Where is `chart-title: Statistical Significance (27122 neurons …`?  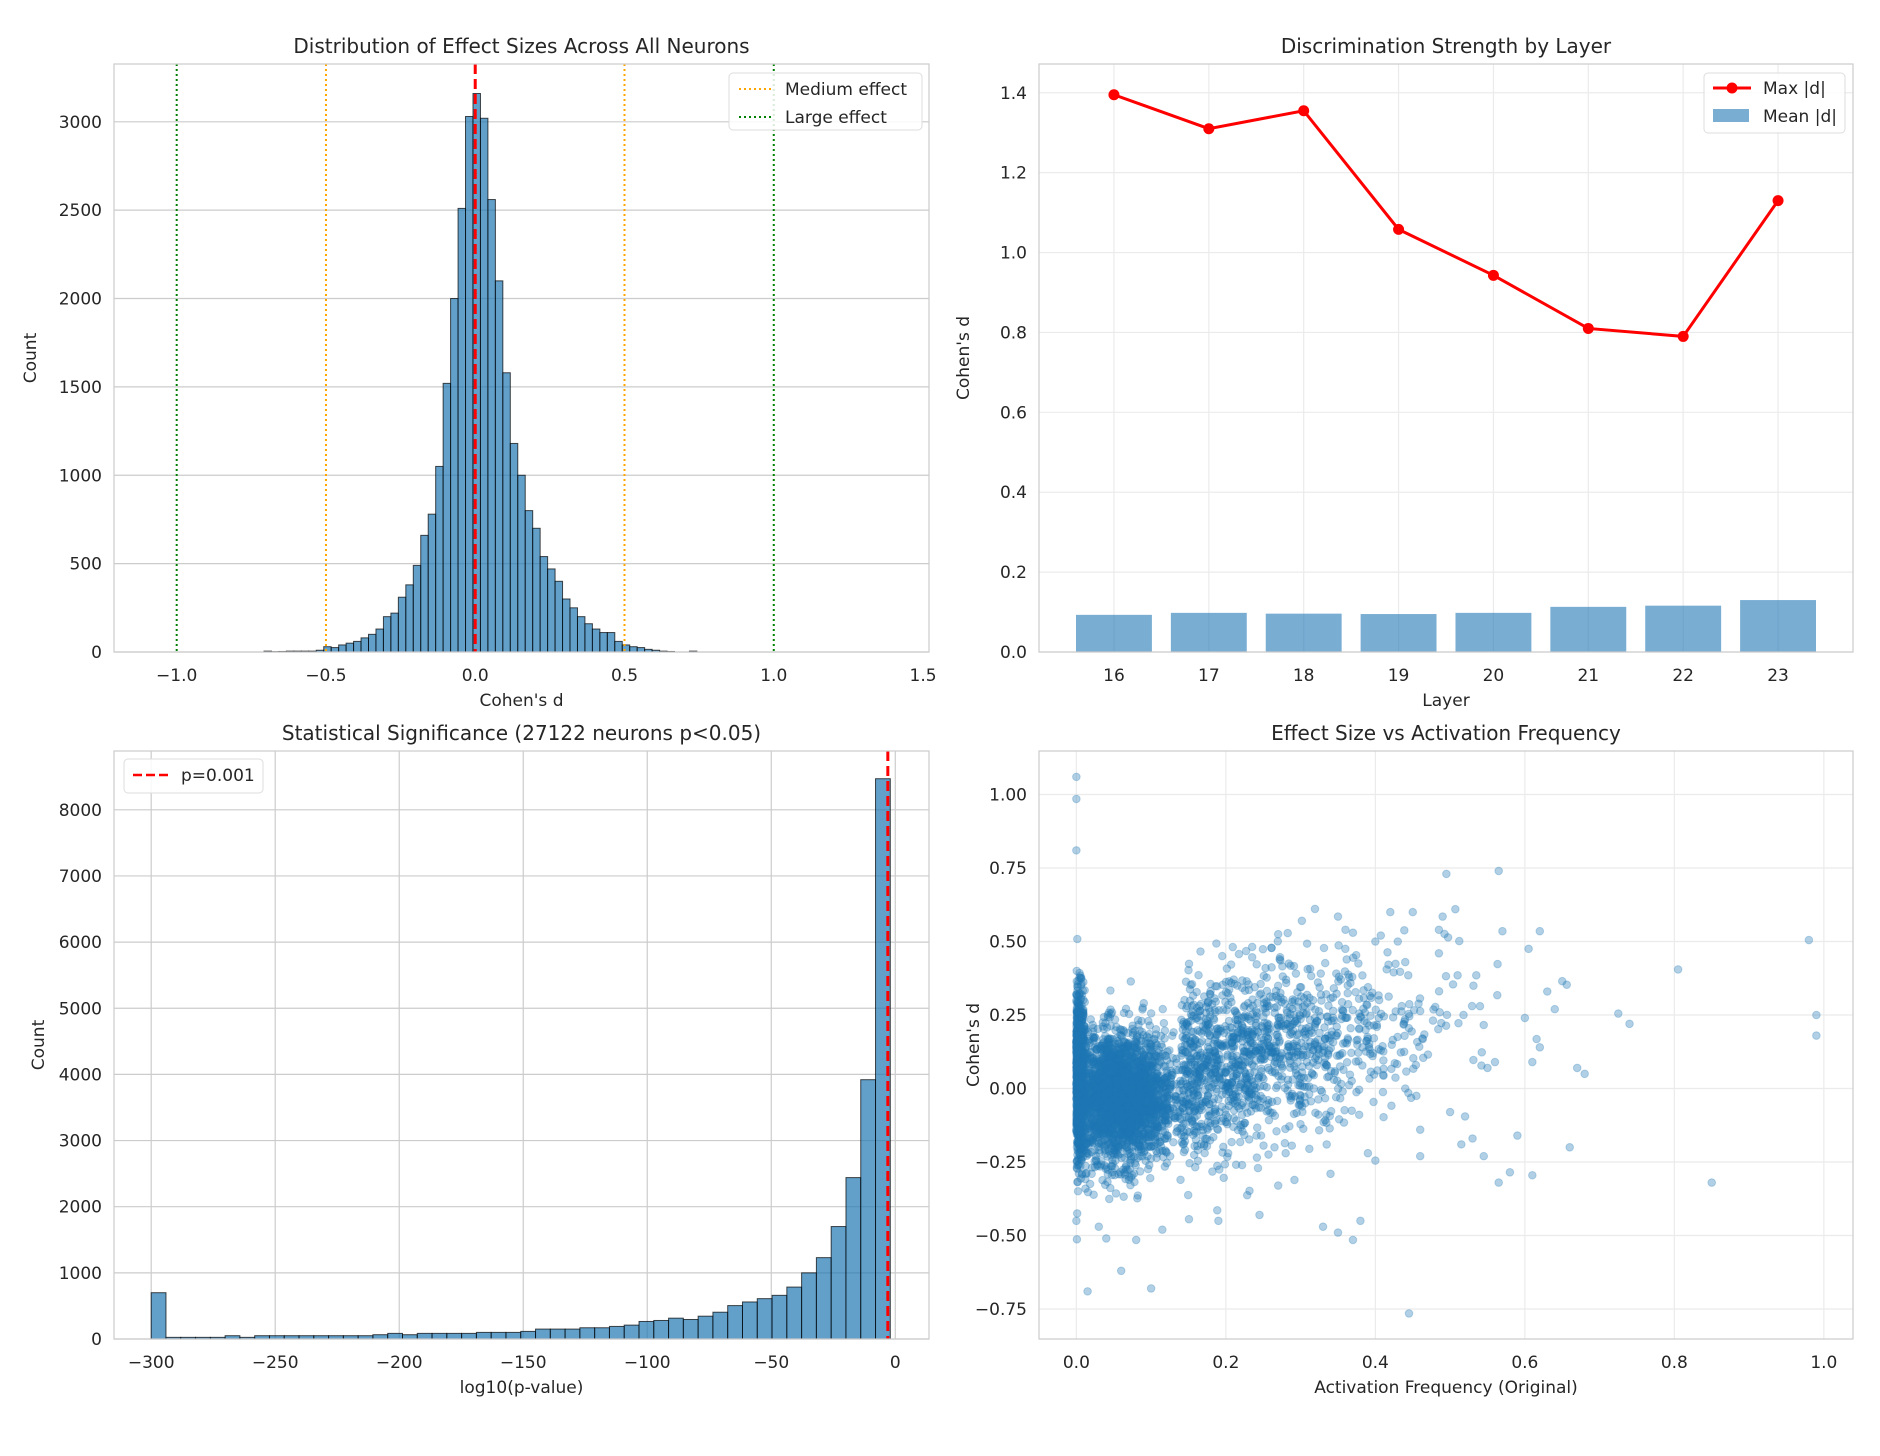
chart-title: Statistical Significance (27122 neurons … is located at coordinates (521, 733).